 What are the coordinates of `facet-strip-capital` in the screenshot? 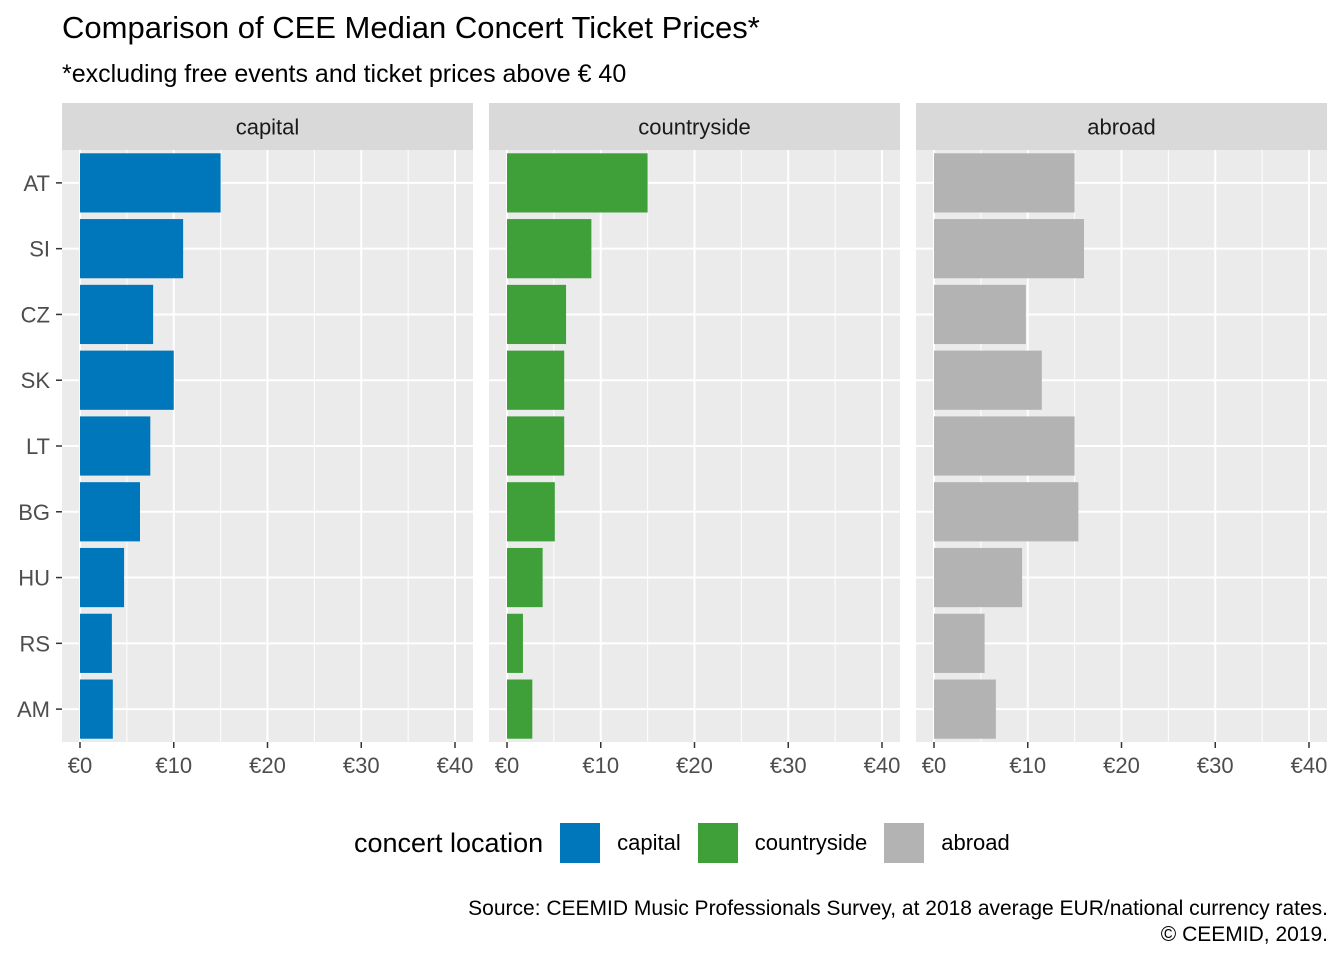 It's located at (267, 126).